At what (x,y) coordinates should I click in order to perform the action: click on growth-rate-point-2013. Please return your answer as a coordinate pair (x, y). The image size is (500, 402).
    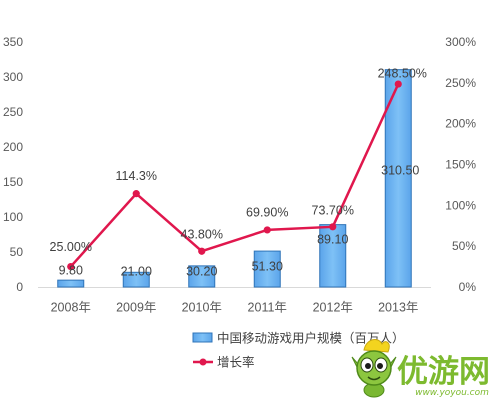
    Looking at the image, I should click on (398, 84).